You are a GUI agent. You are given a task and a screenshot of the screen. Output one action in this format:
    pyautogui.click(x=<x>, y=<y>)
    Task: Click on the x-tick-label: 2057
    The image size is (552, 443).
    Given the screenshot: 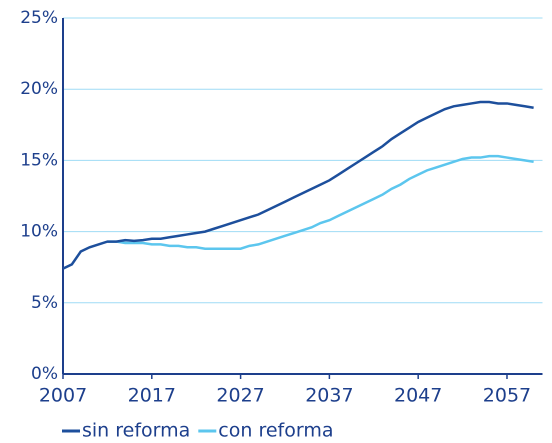 What is the action you would take?
    pyautogui.click(x=507, y=396)
    